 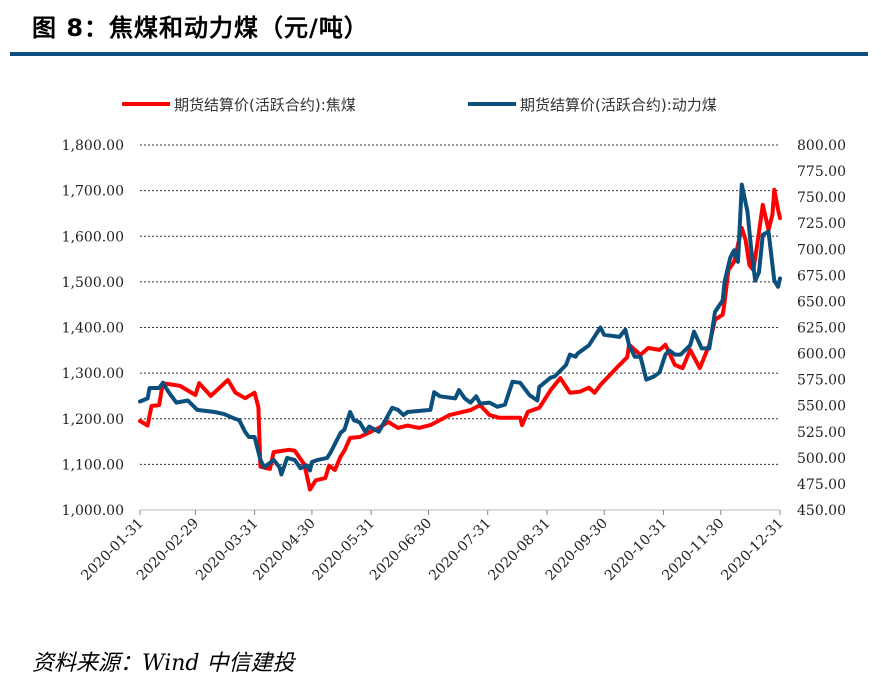 I want to click on right-tick-label: 800.00, so click(x=821, y=146).